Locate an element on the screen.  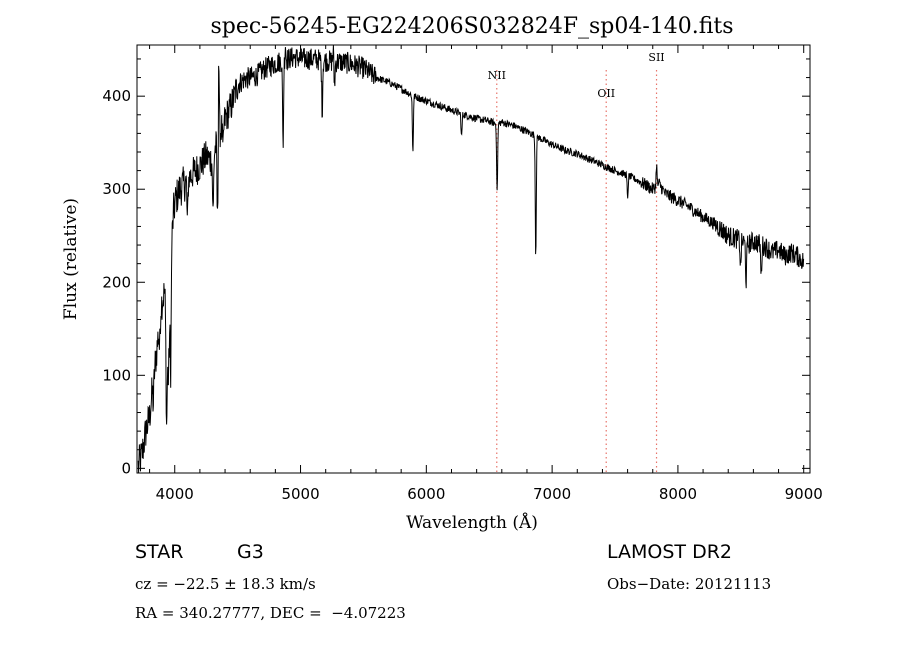
x-tick-label: 8000 is located at coordinates (678, 494).